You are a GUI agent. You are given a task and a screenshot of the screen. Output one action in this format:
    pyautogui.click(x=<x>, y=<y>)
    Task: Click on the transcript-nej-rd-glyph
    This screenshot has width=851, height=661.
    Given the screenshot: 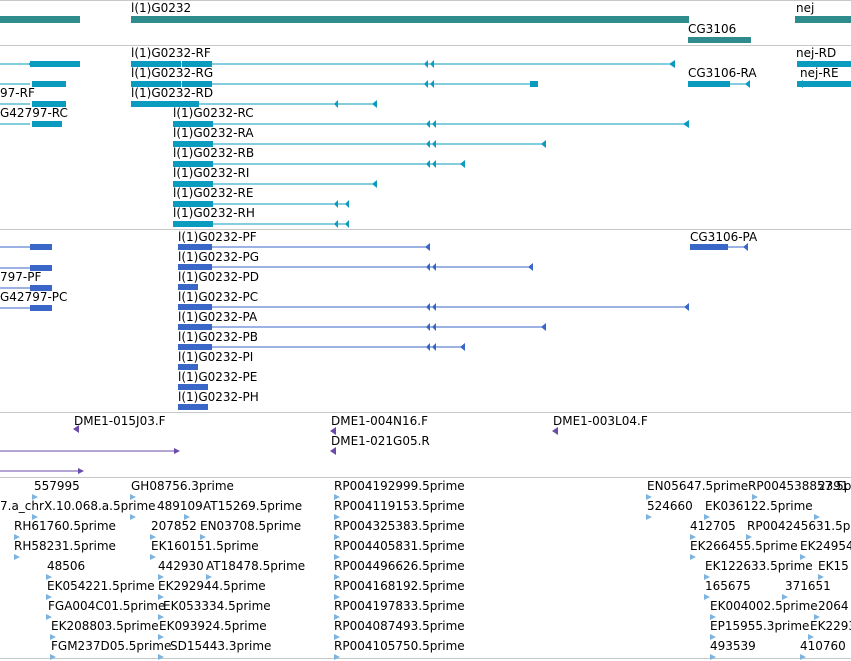 What is the action you would take?
    pyautogui.click(x=824, y=64)
    